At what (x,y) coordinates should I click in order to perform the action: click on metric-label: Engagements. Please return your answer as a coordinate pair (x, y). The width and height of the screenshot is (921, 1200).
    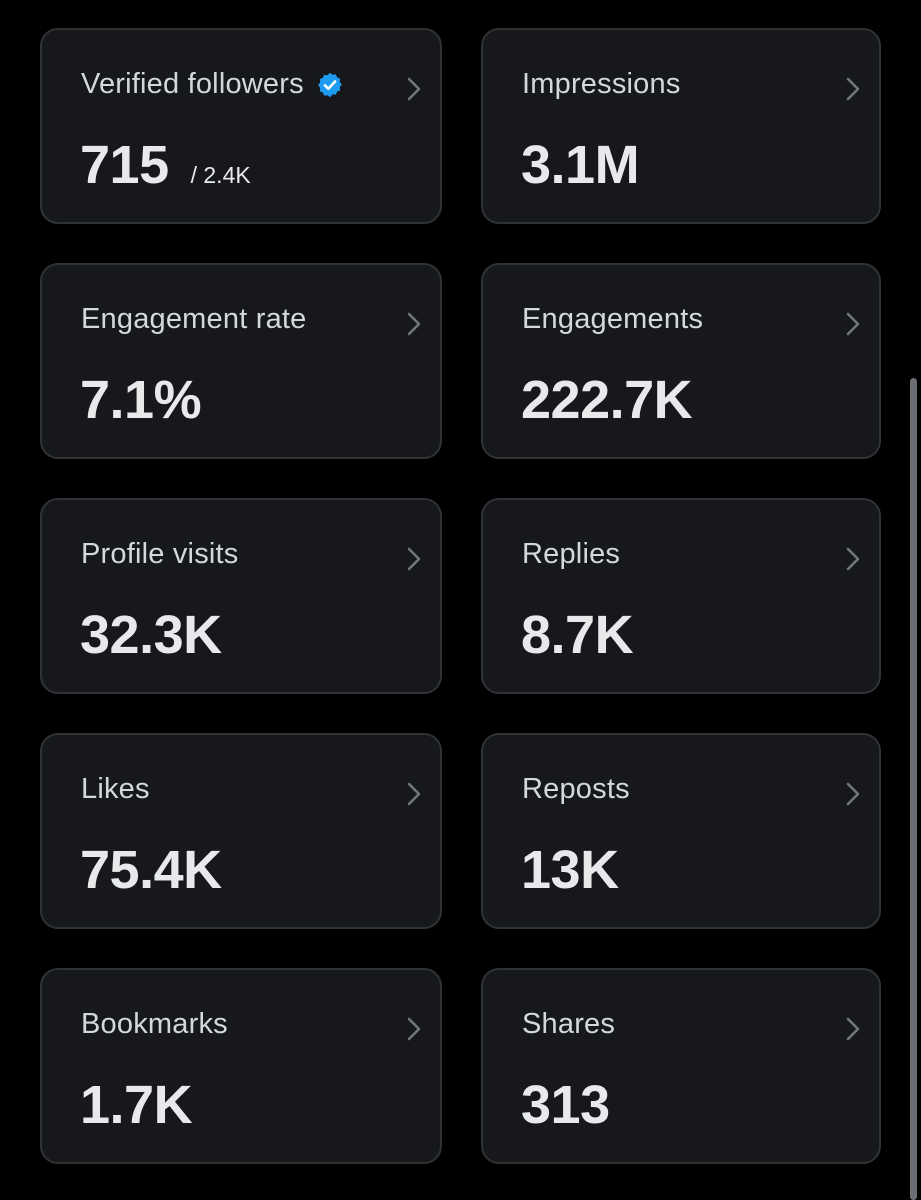
    Looking at the image, I should click on (613, 319).